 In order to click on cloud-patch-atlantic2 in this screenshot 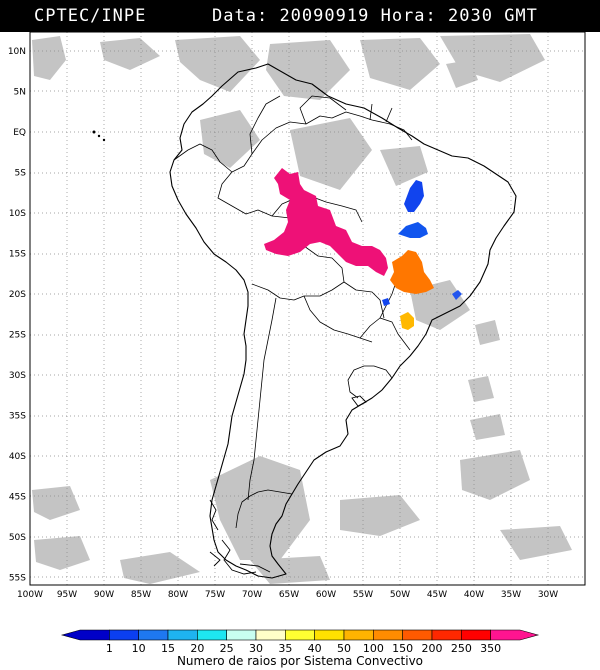, I will do `click(481, 389)`.